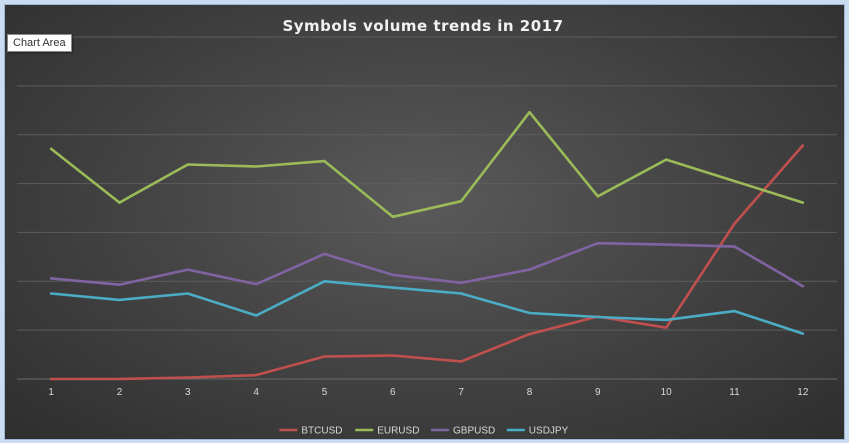 Image resolution: width=849 pixels, height=443 pixels. I want to click on legend-item-eurusd: EURUSD, so click(387, 431).